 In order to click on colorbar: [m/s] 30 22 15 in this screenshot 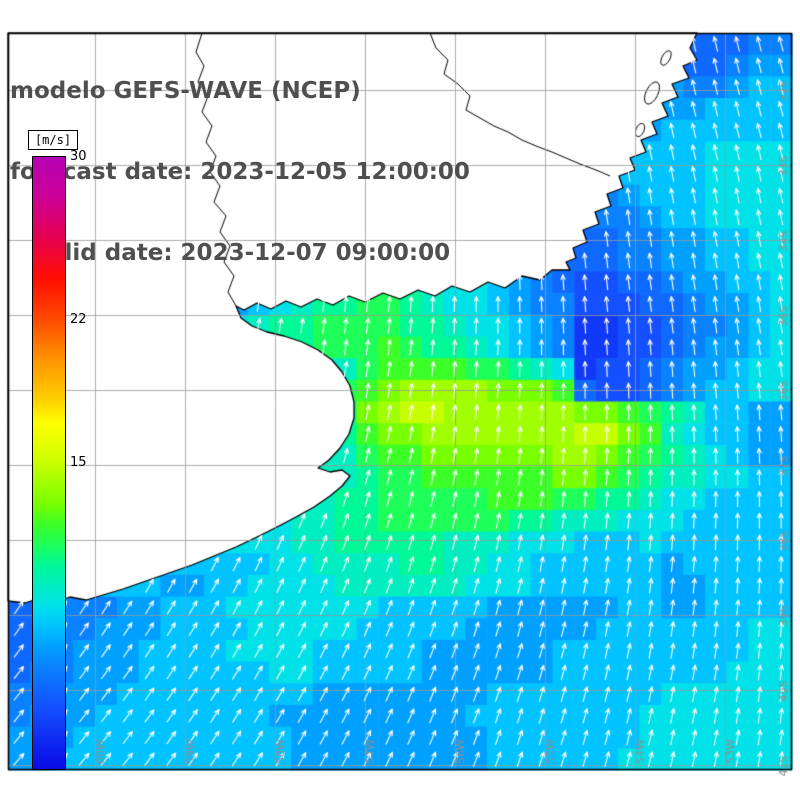, I will do `click(64, 455)`.